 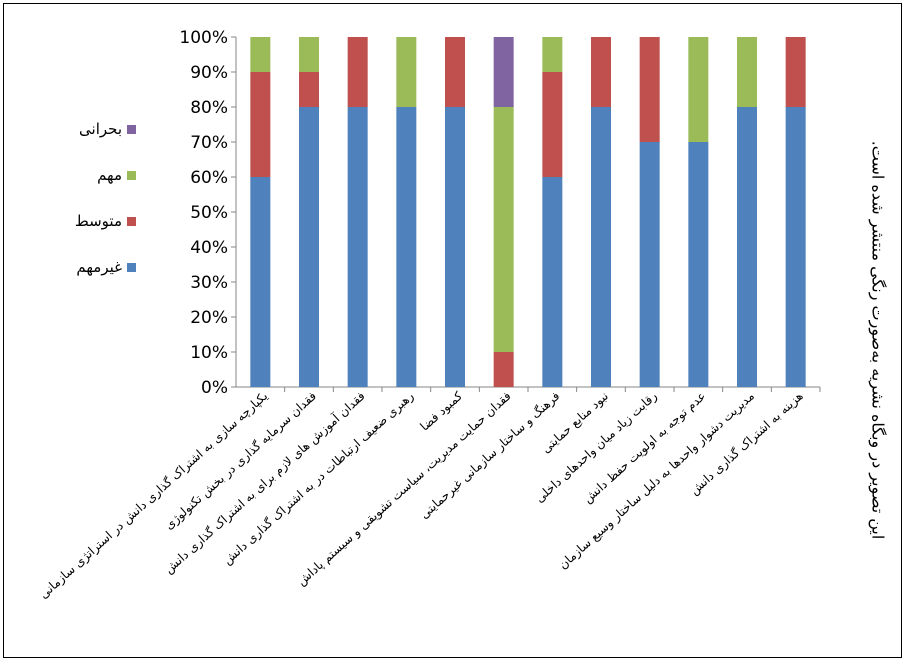 I want to click on y-tick-label: 90%, so click(x=209, y=73).